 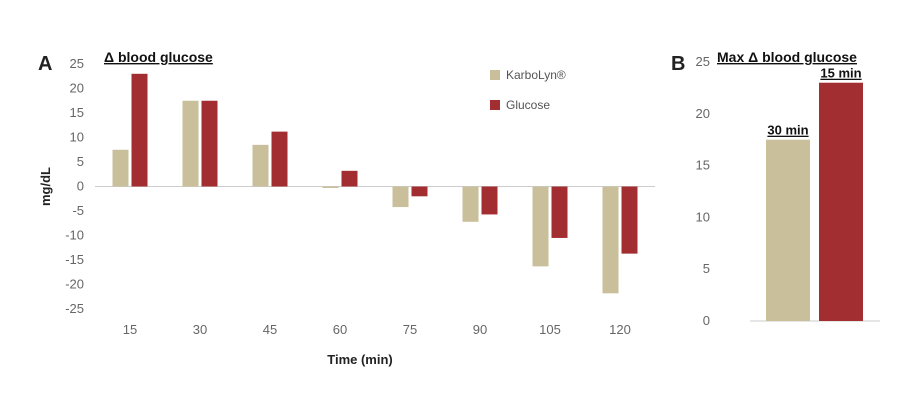 What do you see at coordinates (840, 73) in the screenshot?
I see `bar-label: 15 min` at bounding box center [840, 73].